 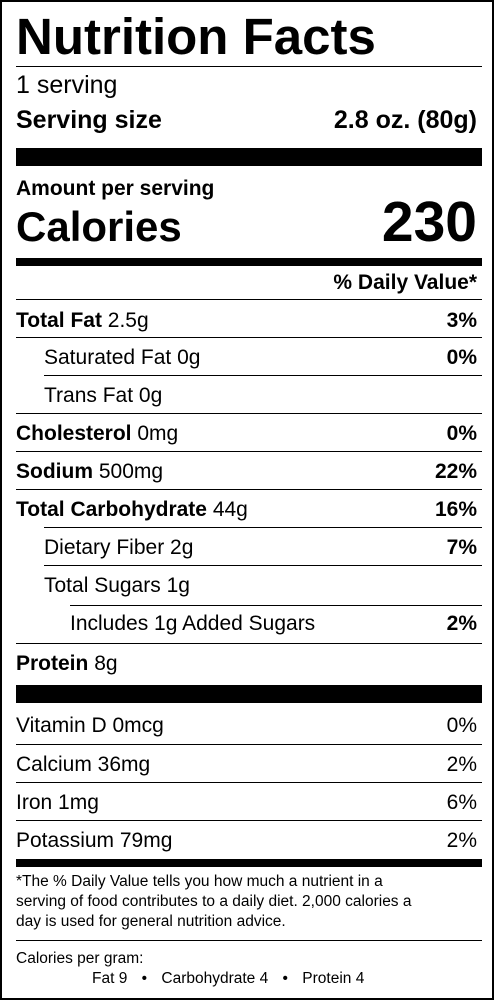 I want to click on nutrient-dv: 7%, so click(x=461, y=547).